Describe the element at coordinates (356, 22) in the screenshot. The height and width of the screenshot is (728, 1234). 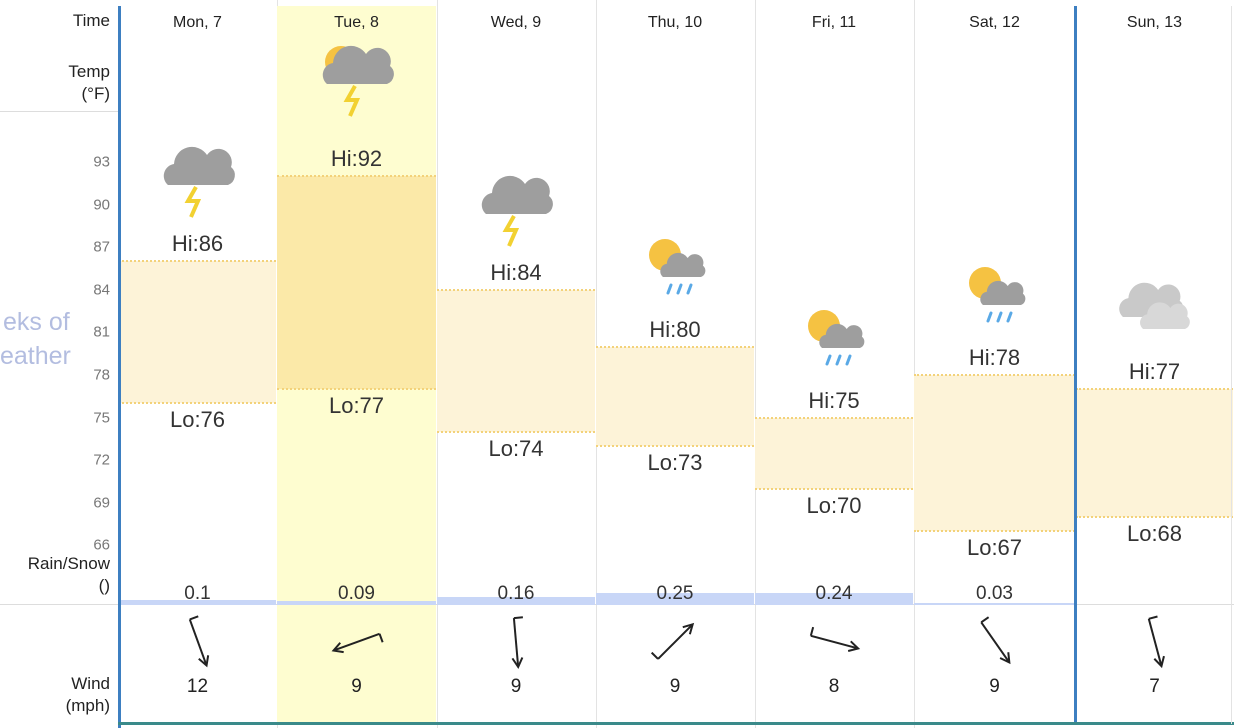
I see `day-header: Tue, 8` at that location.